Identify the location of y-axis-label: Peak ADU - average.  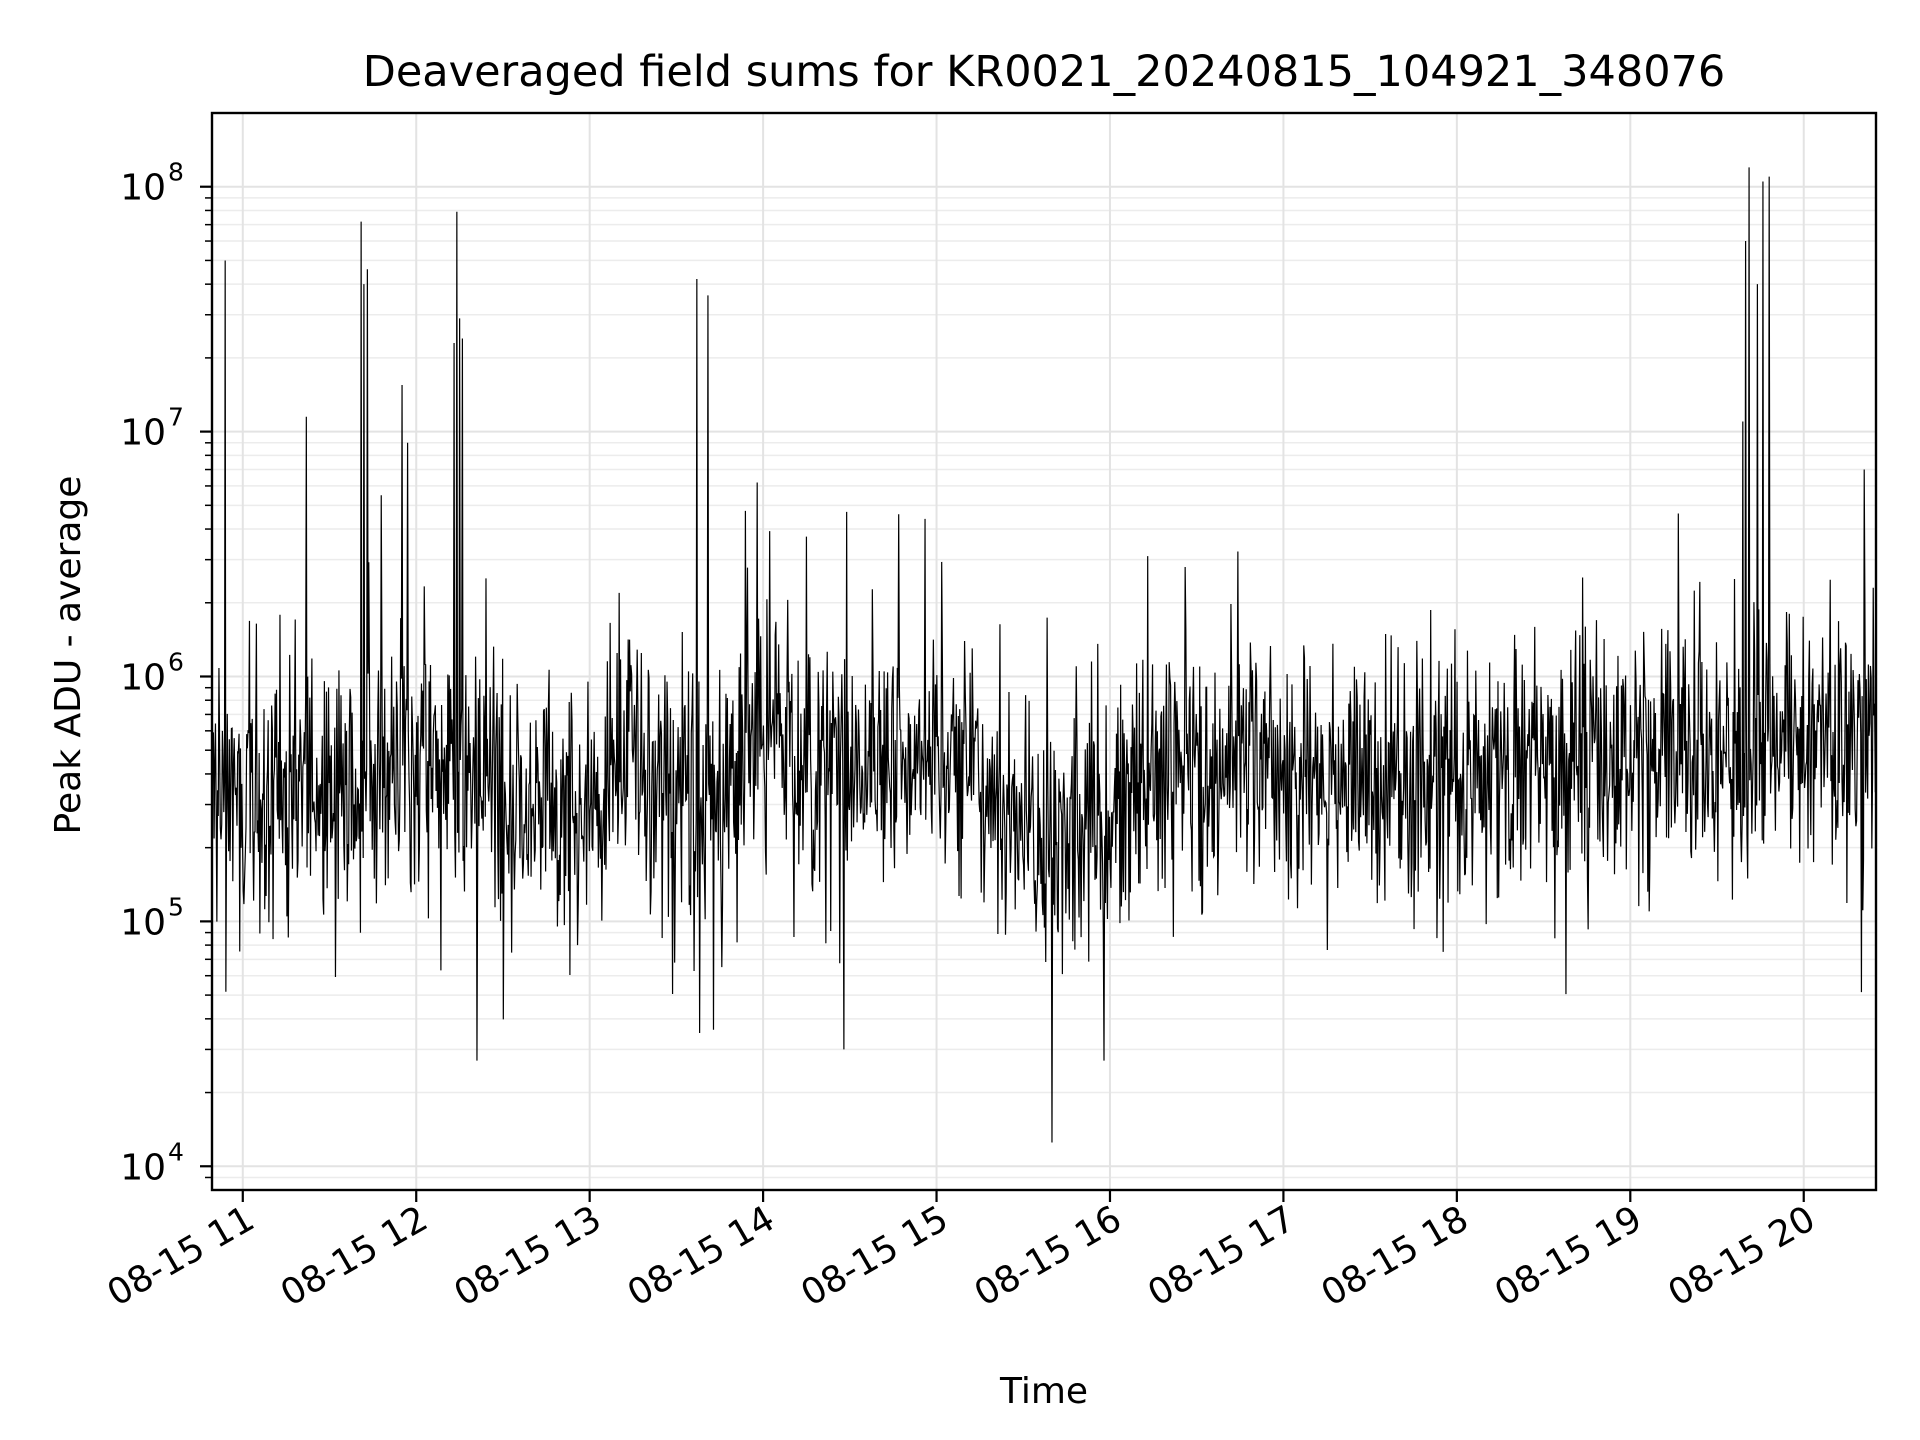
(68, 655).